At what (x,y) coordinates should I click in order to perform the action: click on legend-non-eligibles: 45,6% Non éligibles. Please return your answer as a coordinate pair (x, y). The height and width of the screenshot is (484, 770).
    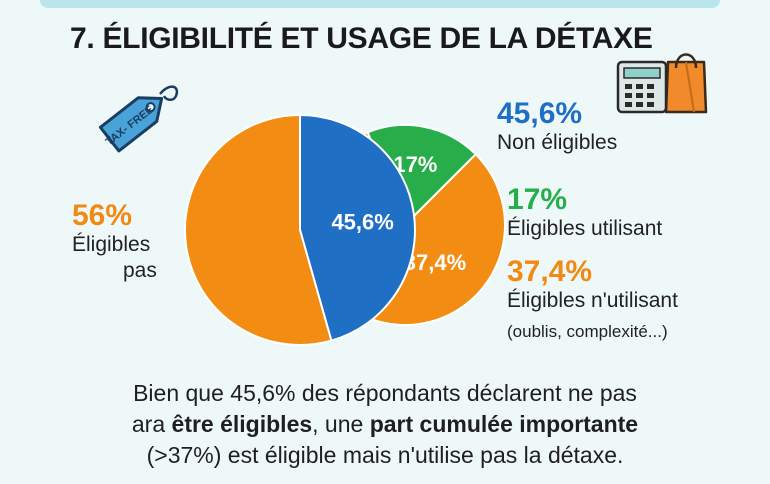
    Looking at the image, I should click on (557, 127).